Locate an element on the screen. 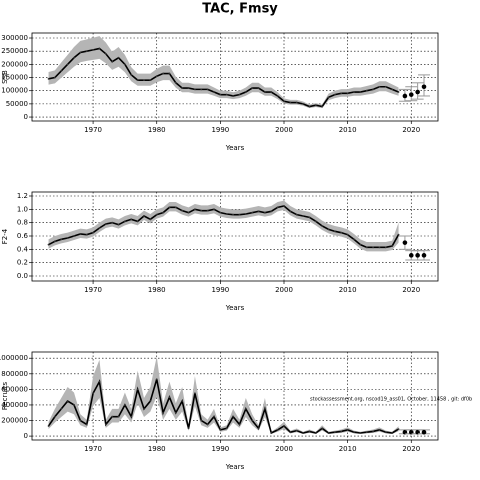  y-tick-label: 1.0 is located at coordinates (22, 209).